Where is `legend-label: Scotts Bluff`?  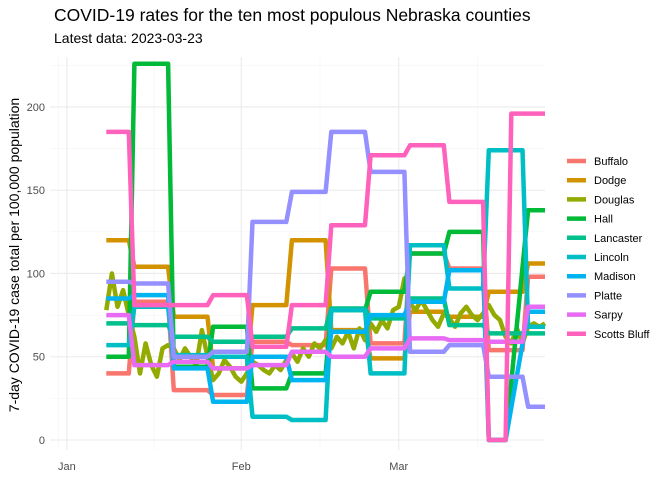
legend-label: Scotts Bluff is located at coordinates (622, 335).